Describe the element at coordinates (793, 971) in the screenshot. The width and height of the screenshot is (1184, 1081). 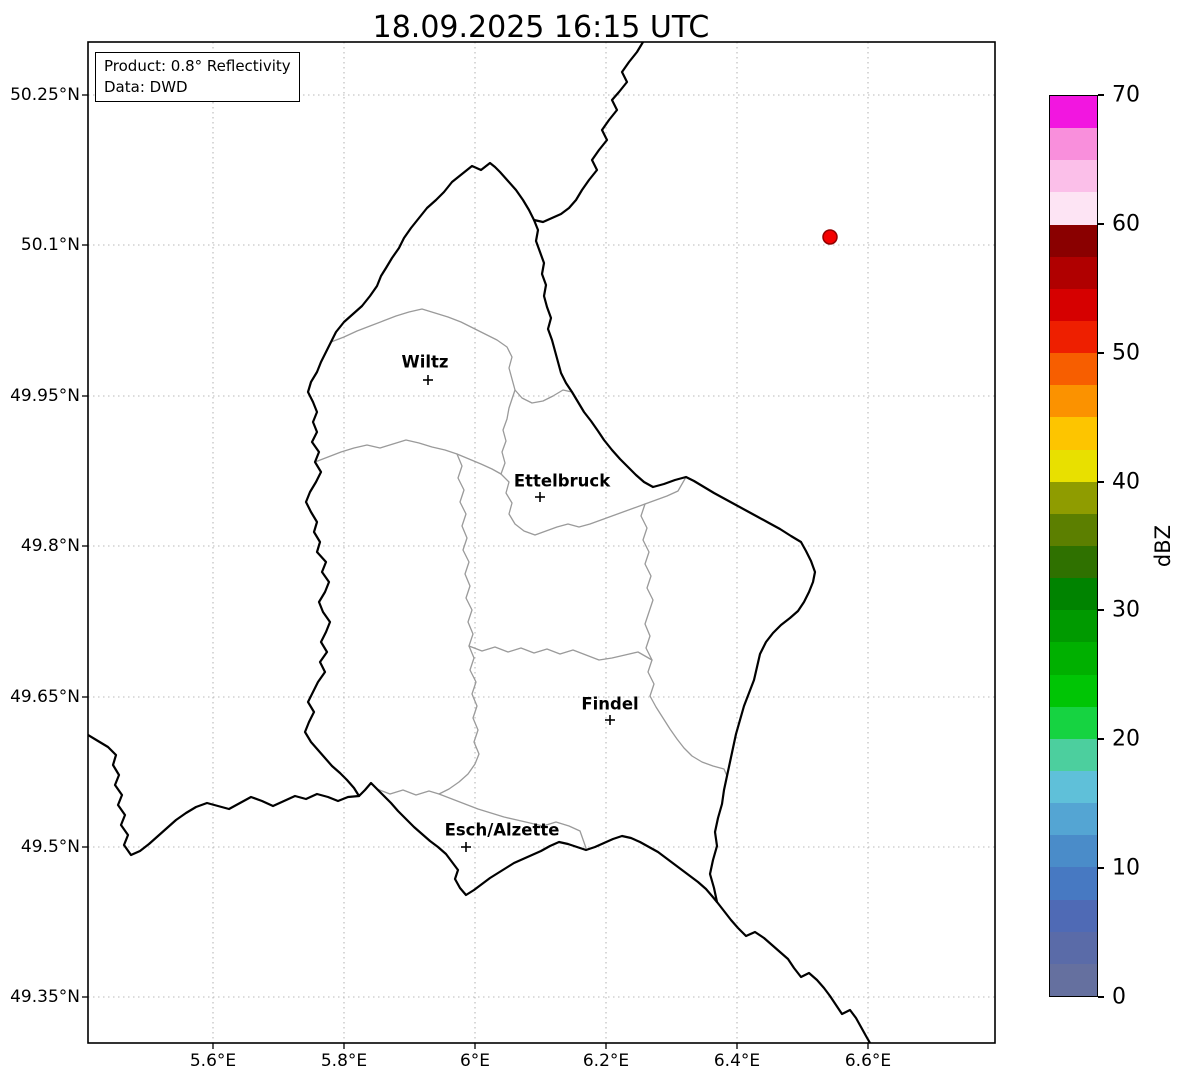
I see `border-france-germany` at that location.